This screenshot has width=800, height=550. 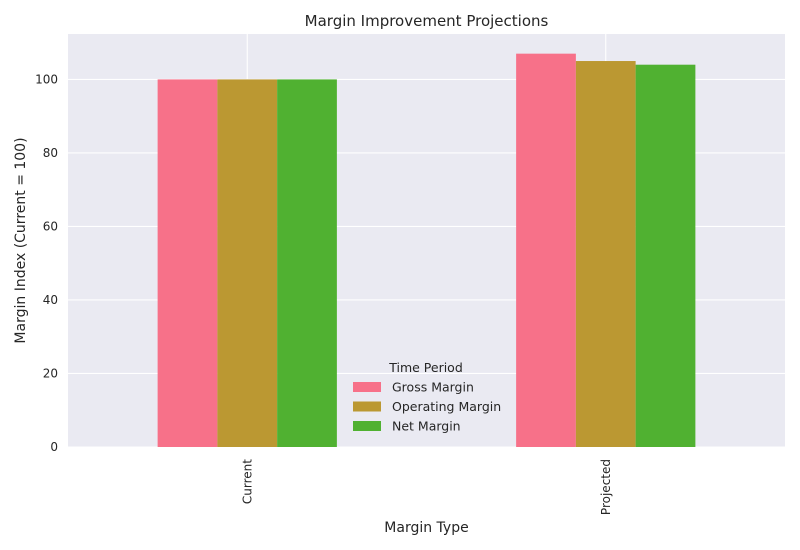 I want to click on y-axis-title: Margin Index (Current = 100), so click(x=21, y=240).